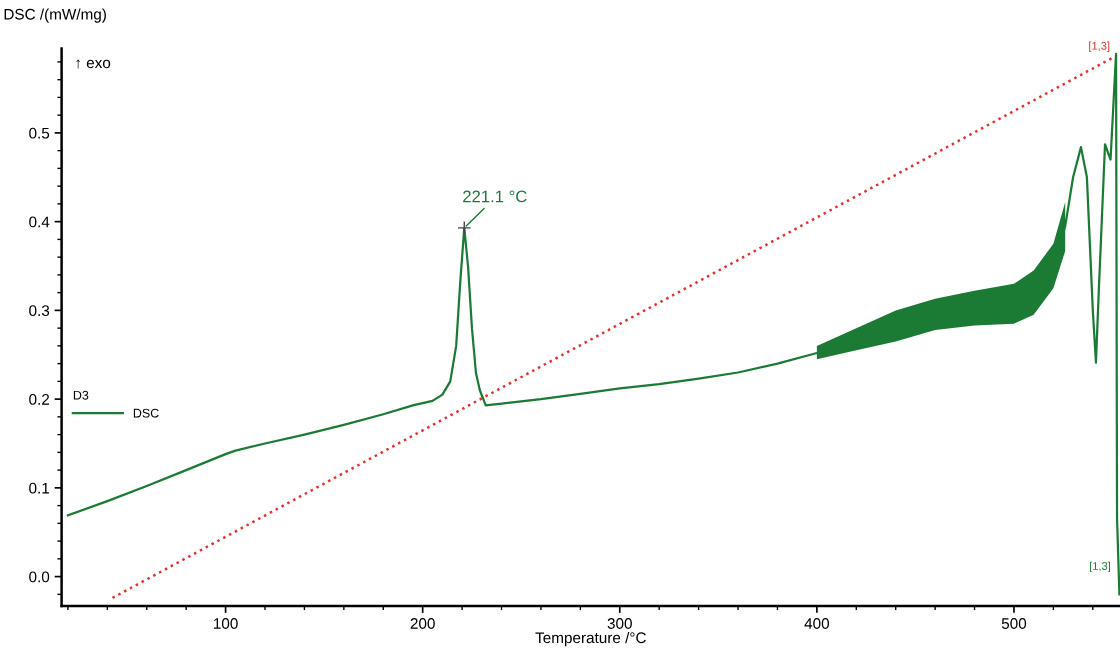 The width and height of the screenshot is (1120, 648). Describe the element at coordinates (495, 196) in the screenshot. I see `annotation: 221.1 °C` at that location.